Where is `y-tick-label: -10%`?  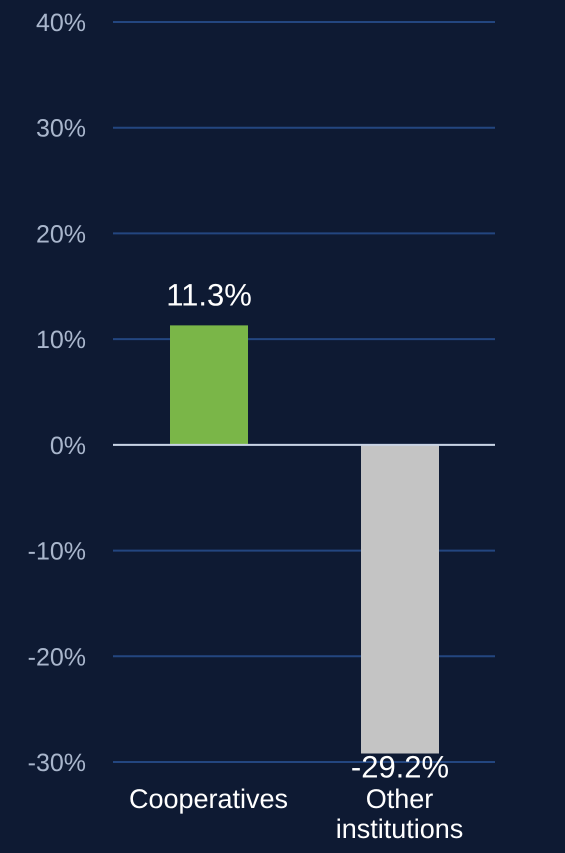
y-tick-label: -10% is located at coordinates (57, 552).